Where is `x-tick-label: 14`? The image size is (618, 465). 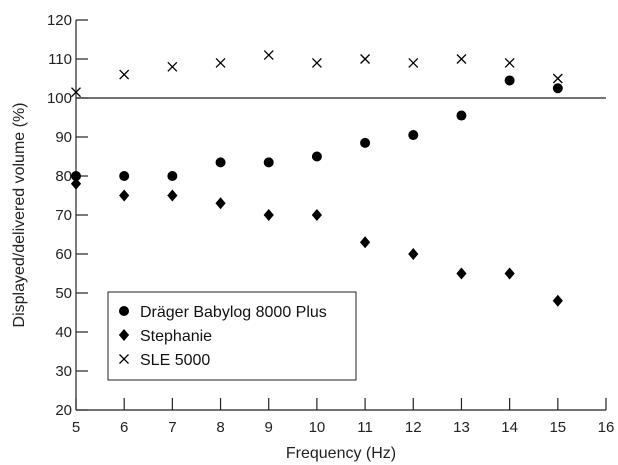
x-tick-label: 14 is located at coordinates (509, 427).